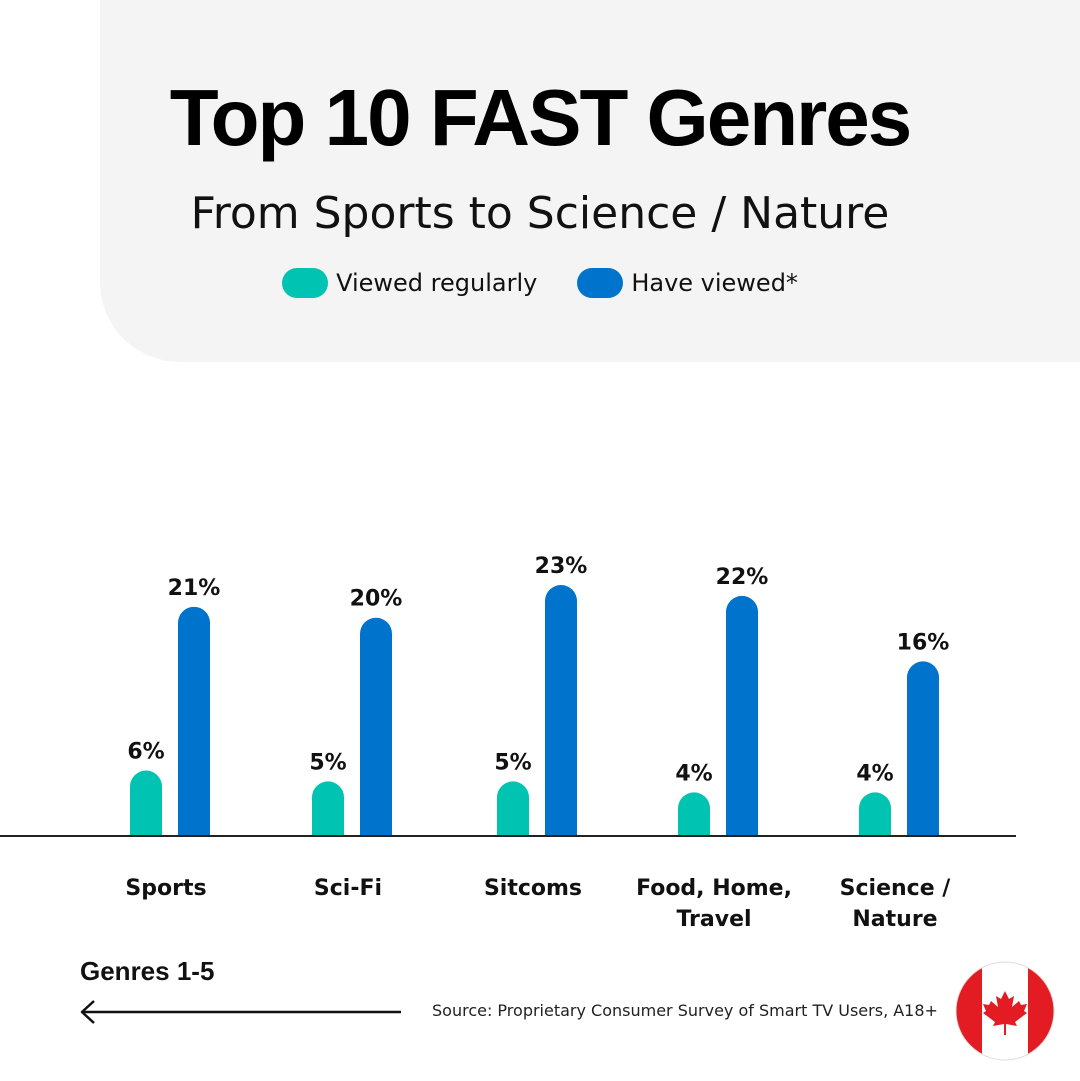 This screenshot has height=1081, width=1080. What do you see at coordinates (742, 577) in the screenshot?
I see `data-label: 22%` at bounding box center [742, 577].